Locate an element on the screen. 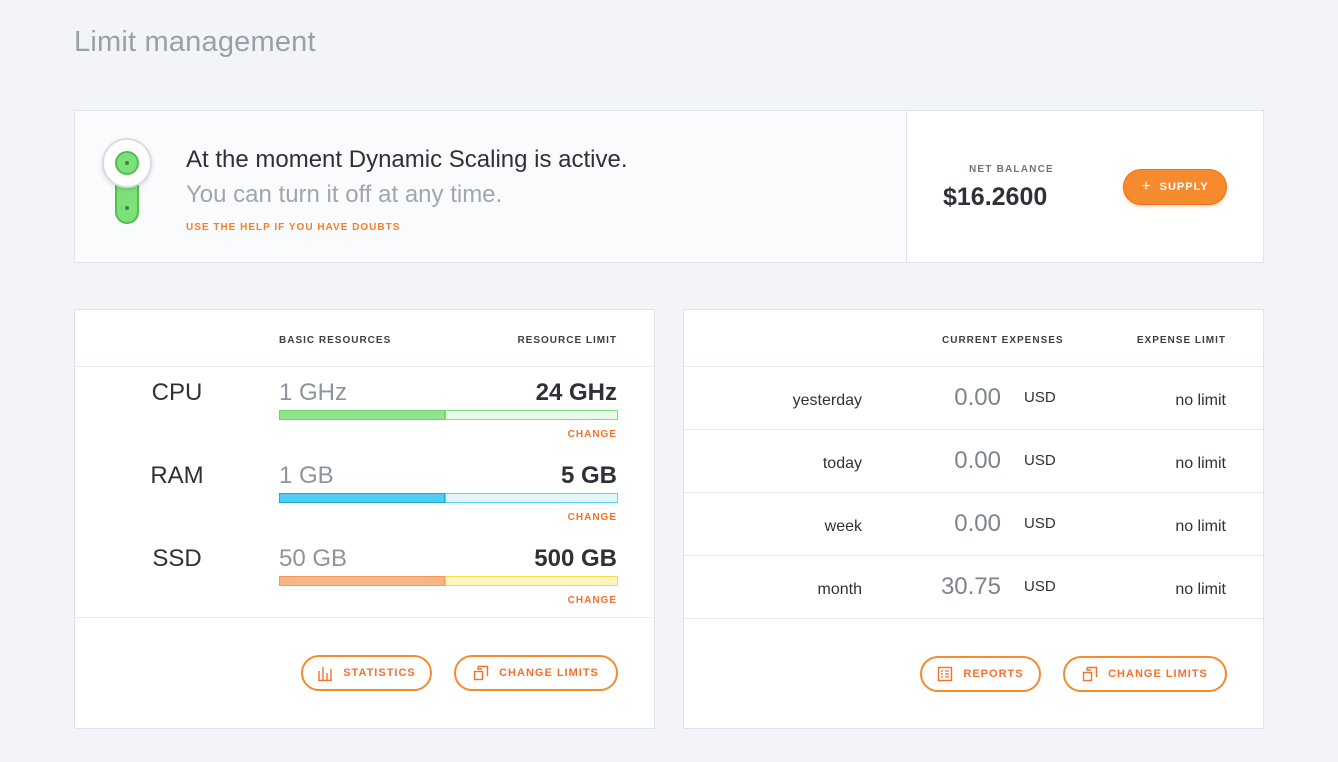 The image size is (1338, 762). resource-name-ssd: SSD is located at coordinates (177, 558).